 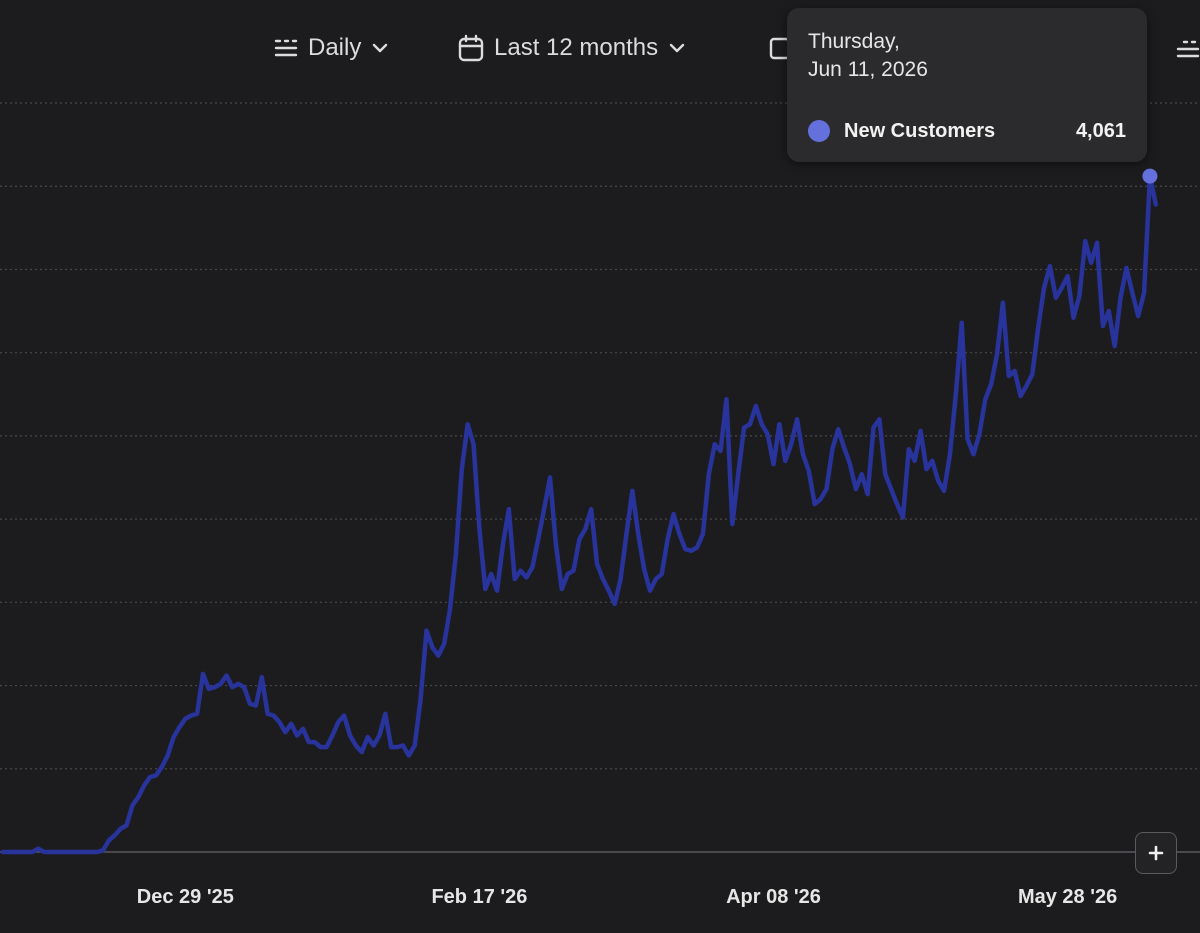 I want to click on tooltip-swatch, so click(x=819, y=131).